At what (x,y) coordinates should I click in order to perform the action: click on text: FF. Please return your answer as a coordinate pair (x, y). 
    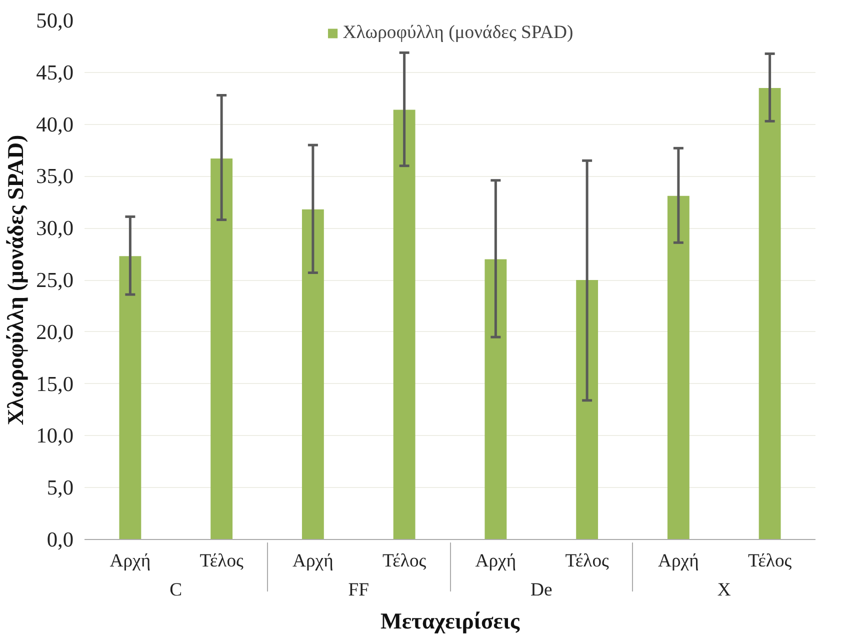
    Looking at the image, I should click on (359, 590).